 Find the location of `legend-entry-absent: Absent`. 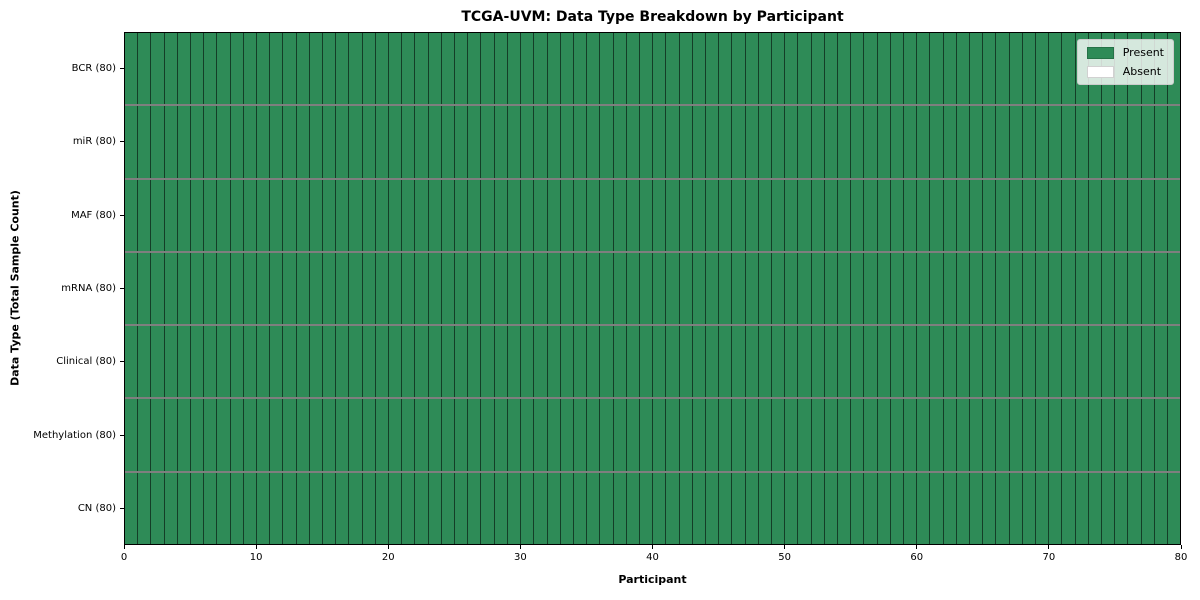

legend-entry-absent: Absent is located at coordinates (1125, 71).